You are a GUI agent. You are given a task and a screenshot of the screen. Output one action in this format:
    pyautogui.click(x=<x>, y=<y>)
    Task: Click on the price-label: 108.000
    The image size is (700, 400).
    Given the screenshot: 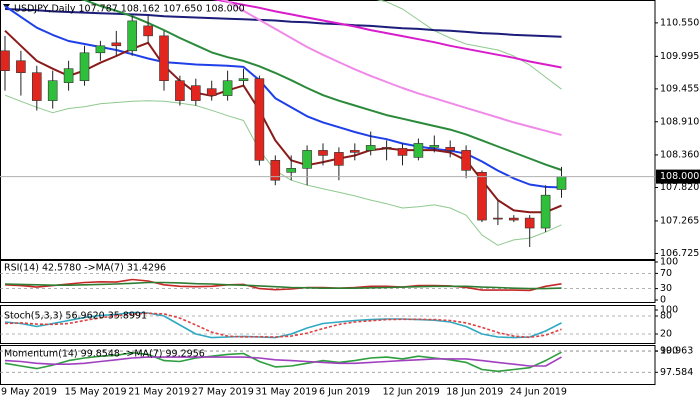 What is the action you would take?
    pyautogui.click(x=679, y=176)
    